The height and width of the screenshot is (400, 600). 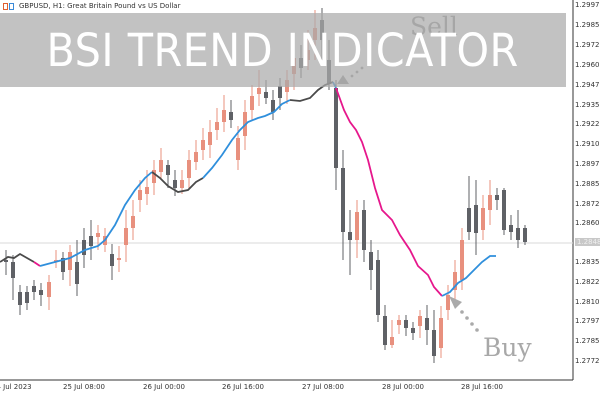 What do you see at coordinates (464, 314) in the screenshot?
I see `dotted-arrow-up-left-icon` at bounding box center [464, 314].